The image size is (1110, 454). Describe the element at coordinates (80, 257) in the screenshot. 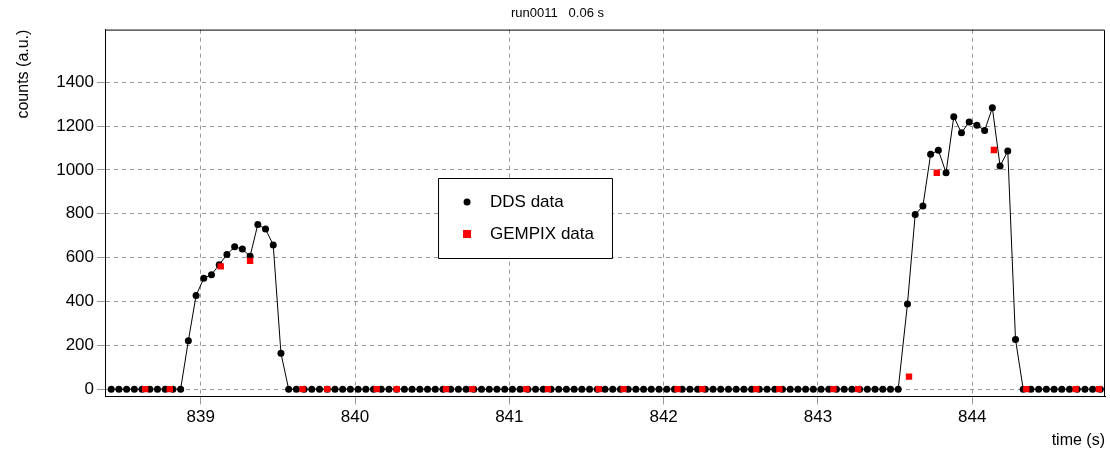

I see `y-tick-label: 600` at that location.